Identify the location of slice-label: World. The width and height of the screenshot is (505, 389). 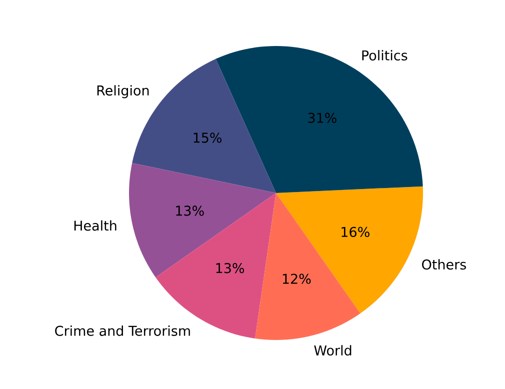
(333, 350).